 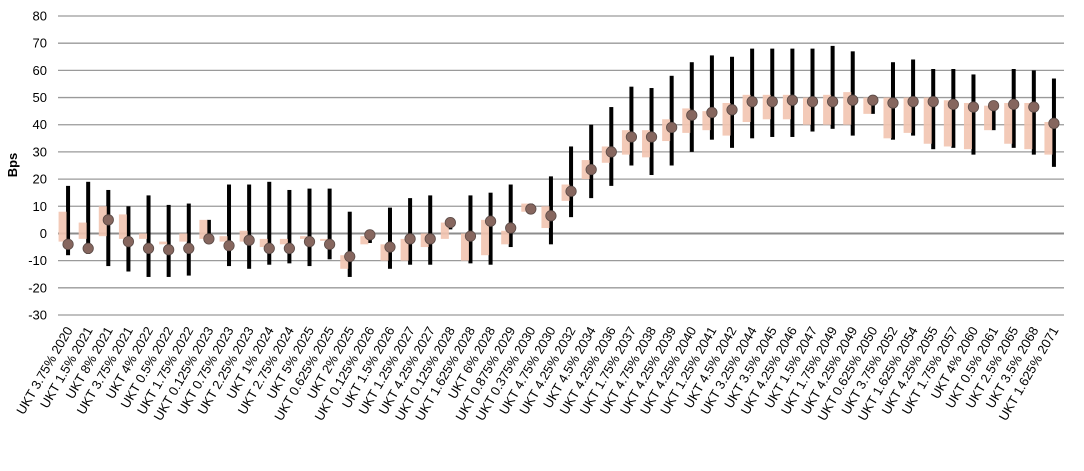 I want to click on y-tick-label: 70, so click(x=40, y=43).